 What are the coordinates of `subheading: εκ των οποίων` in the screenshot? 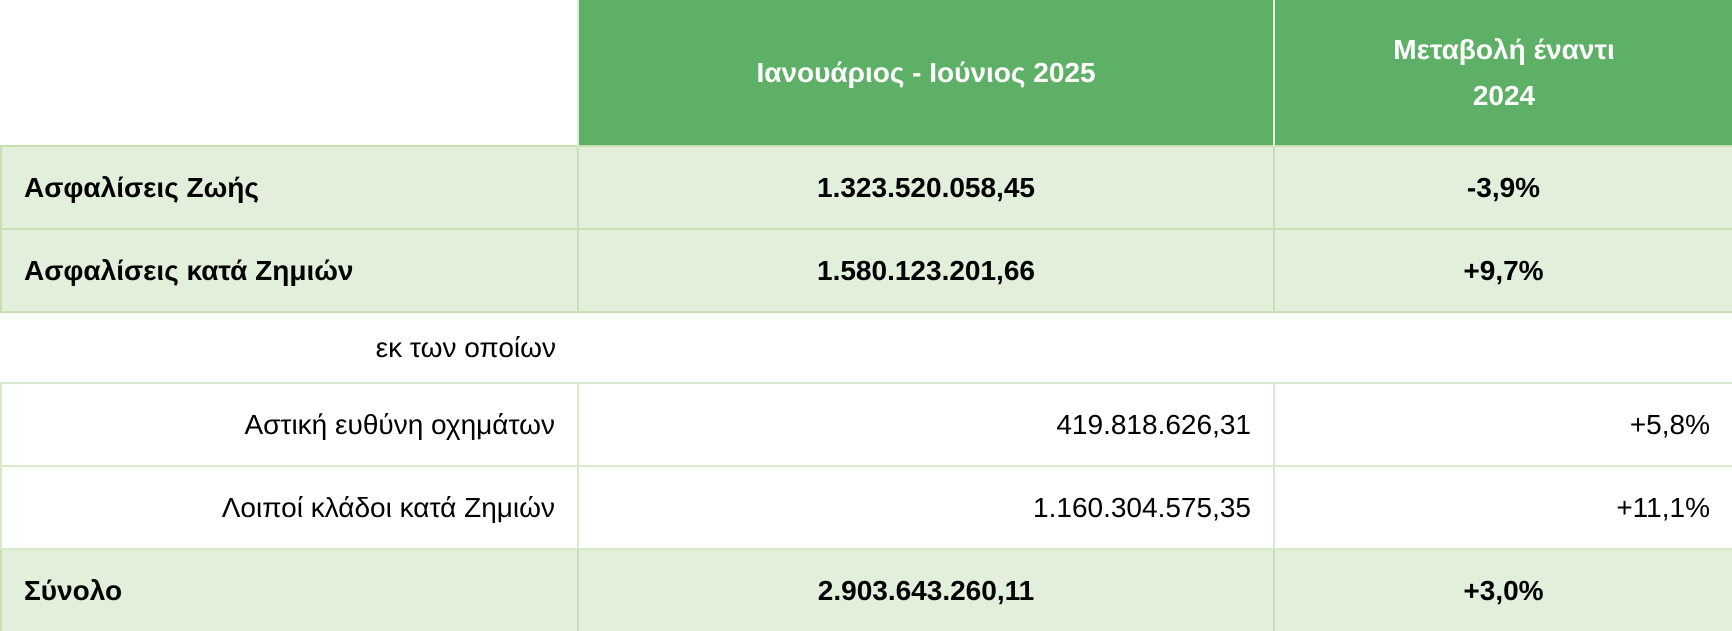 It's located at (289, 347).